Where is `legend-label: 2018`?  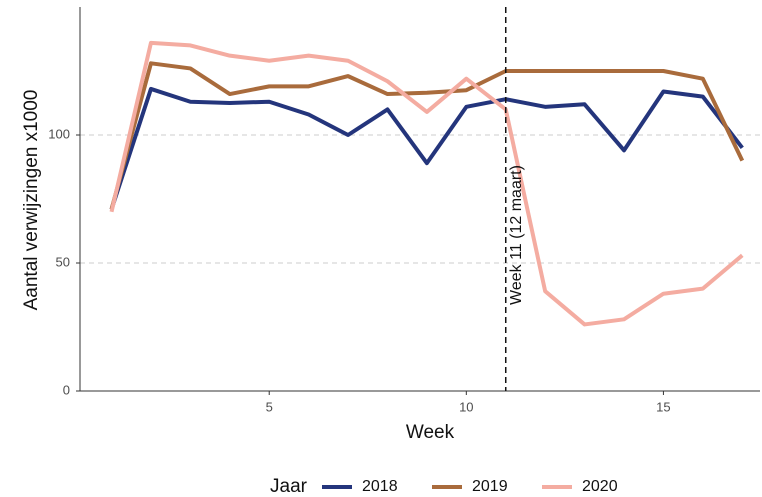
legend-label: 2018 is located at coordinates (380, 486).